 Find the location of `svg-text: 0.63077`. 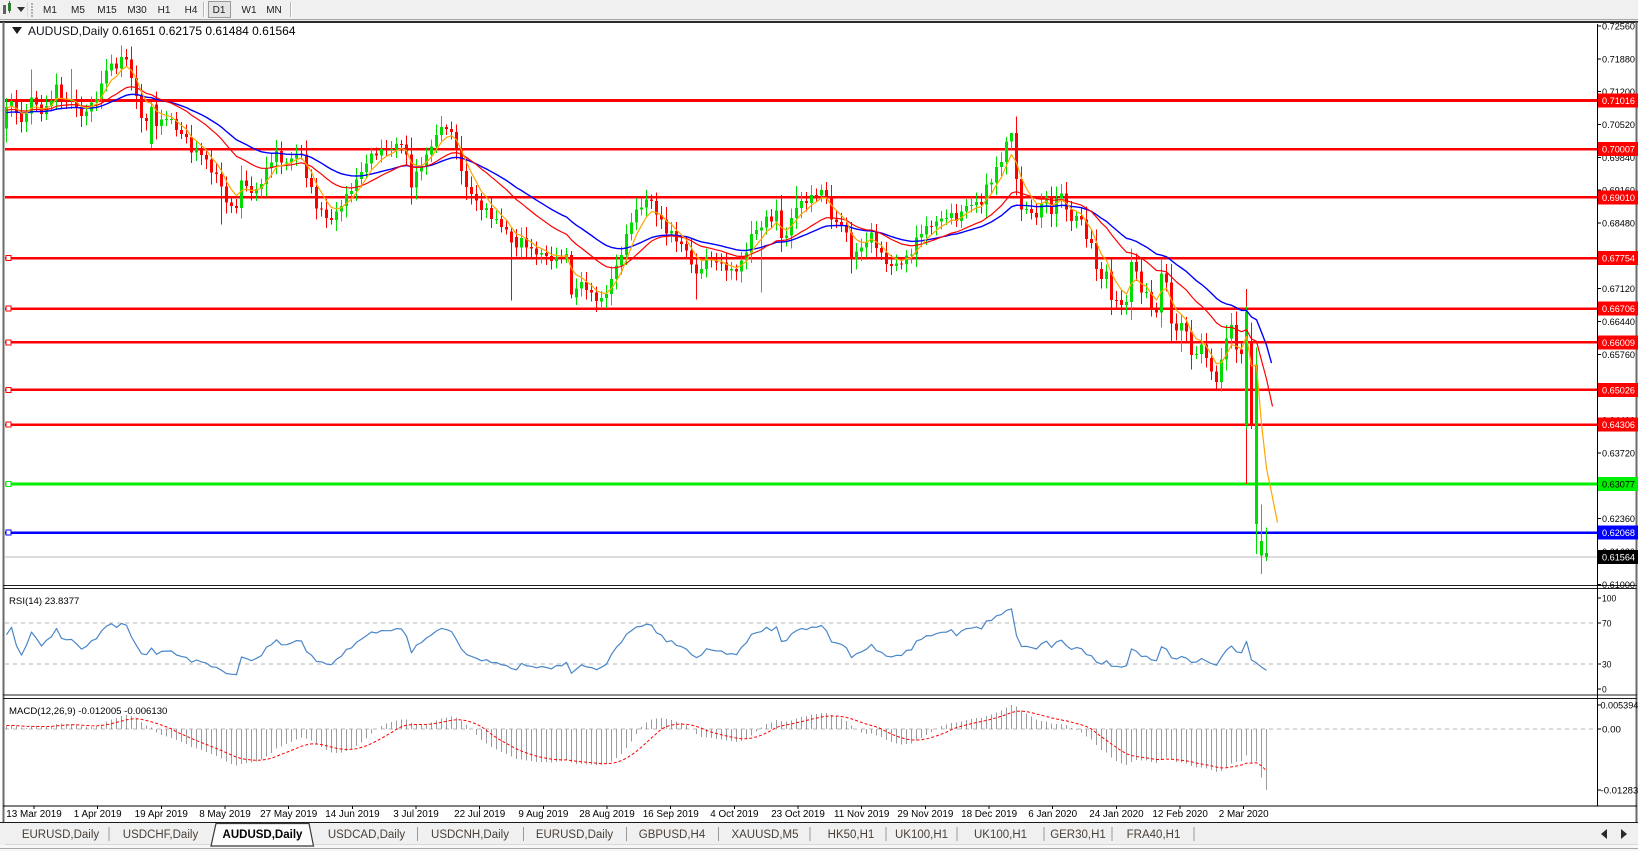

svg-text: 0.63077 is located at coordinates (1618, 485).